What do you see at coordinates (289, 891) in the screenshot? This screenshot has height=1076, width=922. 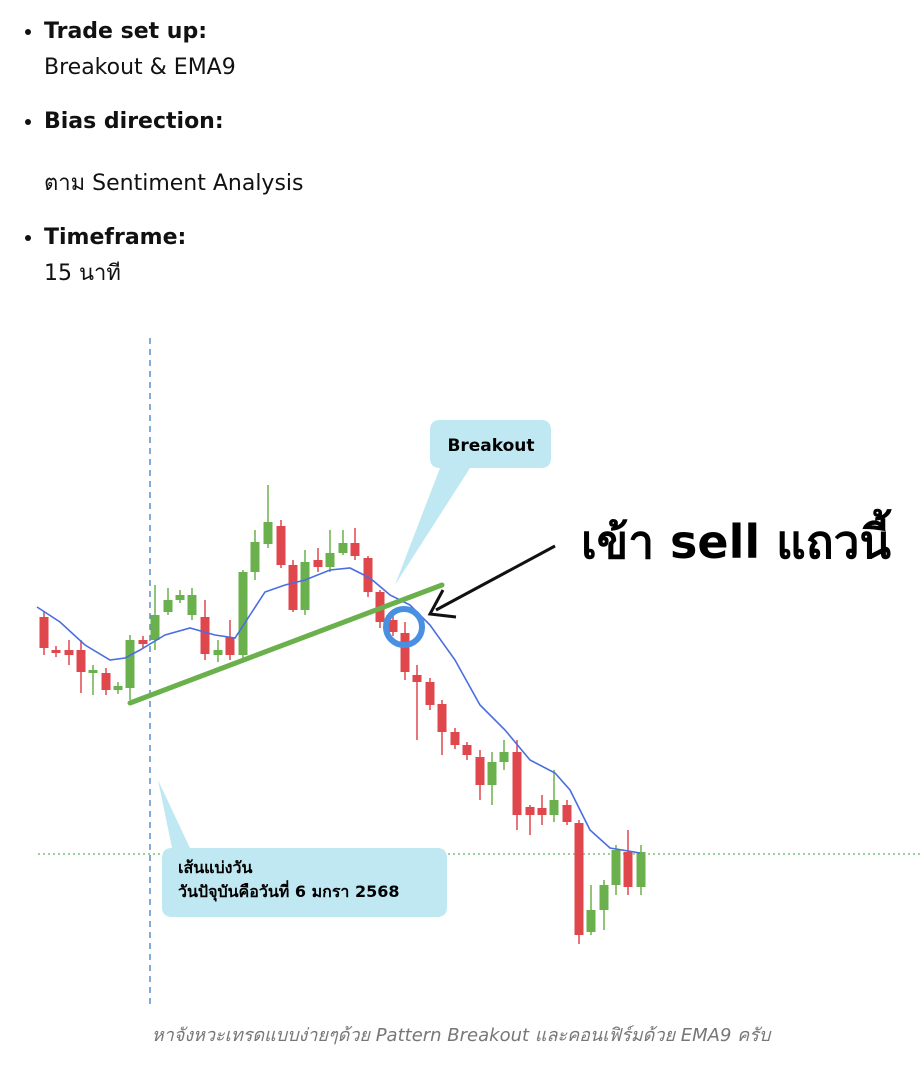 I see `divider-text: วันปัจุบันคือวันที่ 6 มกรา 2568` at bounding box center [289, 891].